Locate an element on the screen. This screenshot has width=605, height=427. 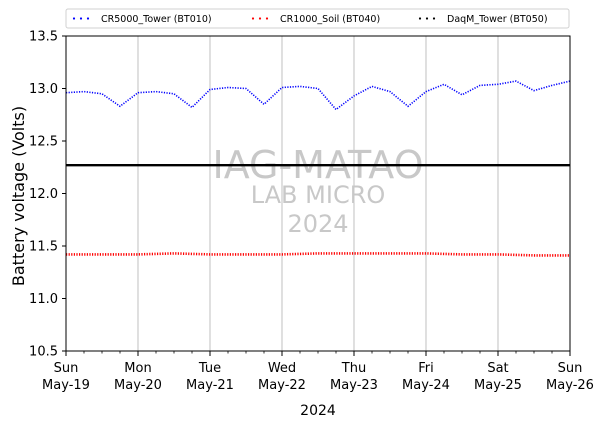
x-tick-label-date: May-20 is located at coordinates (138, 385).